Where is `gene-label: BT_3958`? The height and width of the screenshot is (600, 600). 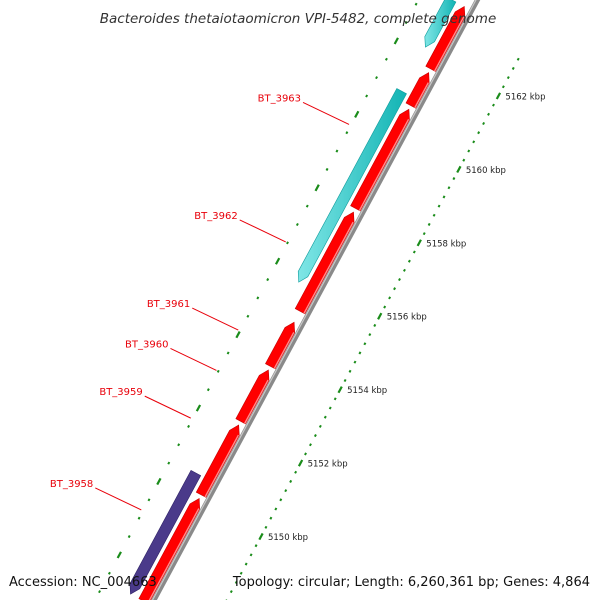 gene-label: BT_3958 is located at coordinates (71, 484).